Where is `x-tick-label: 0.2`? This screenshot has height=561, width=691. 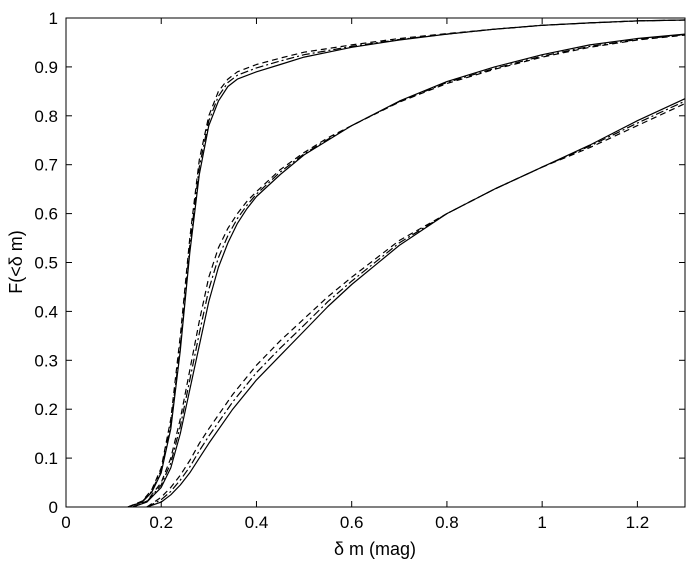
x-tick-label: 0.2 is located at coordinates (161, 522).